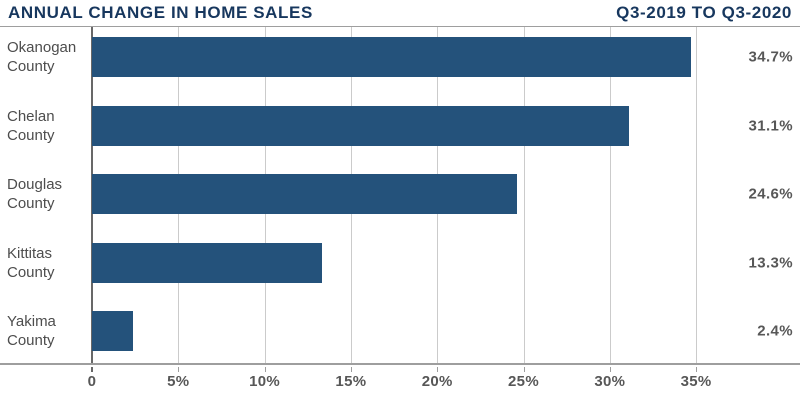  I want to click on x-tick-label: 25%, so click(523, 381).